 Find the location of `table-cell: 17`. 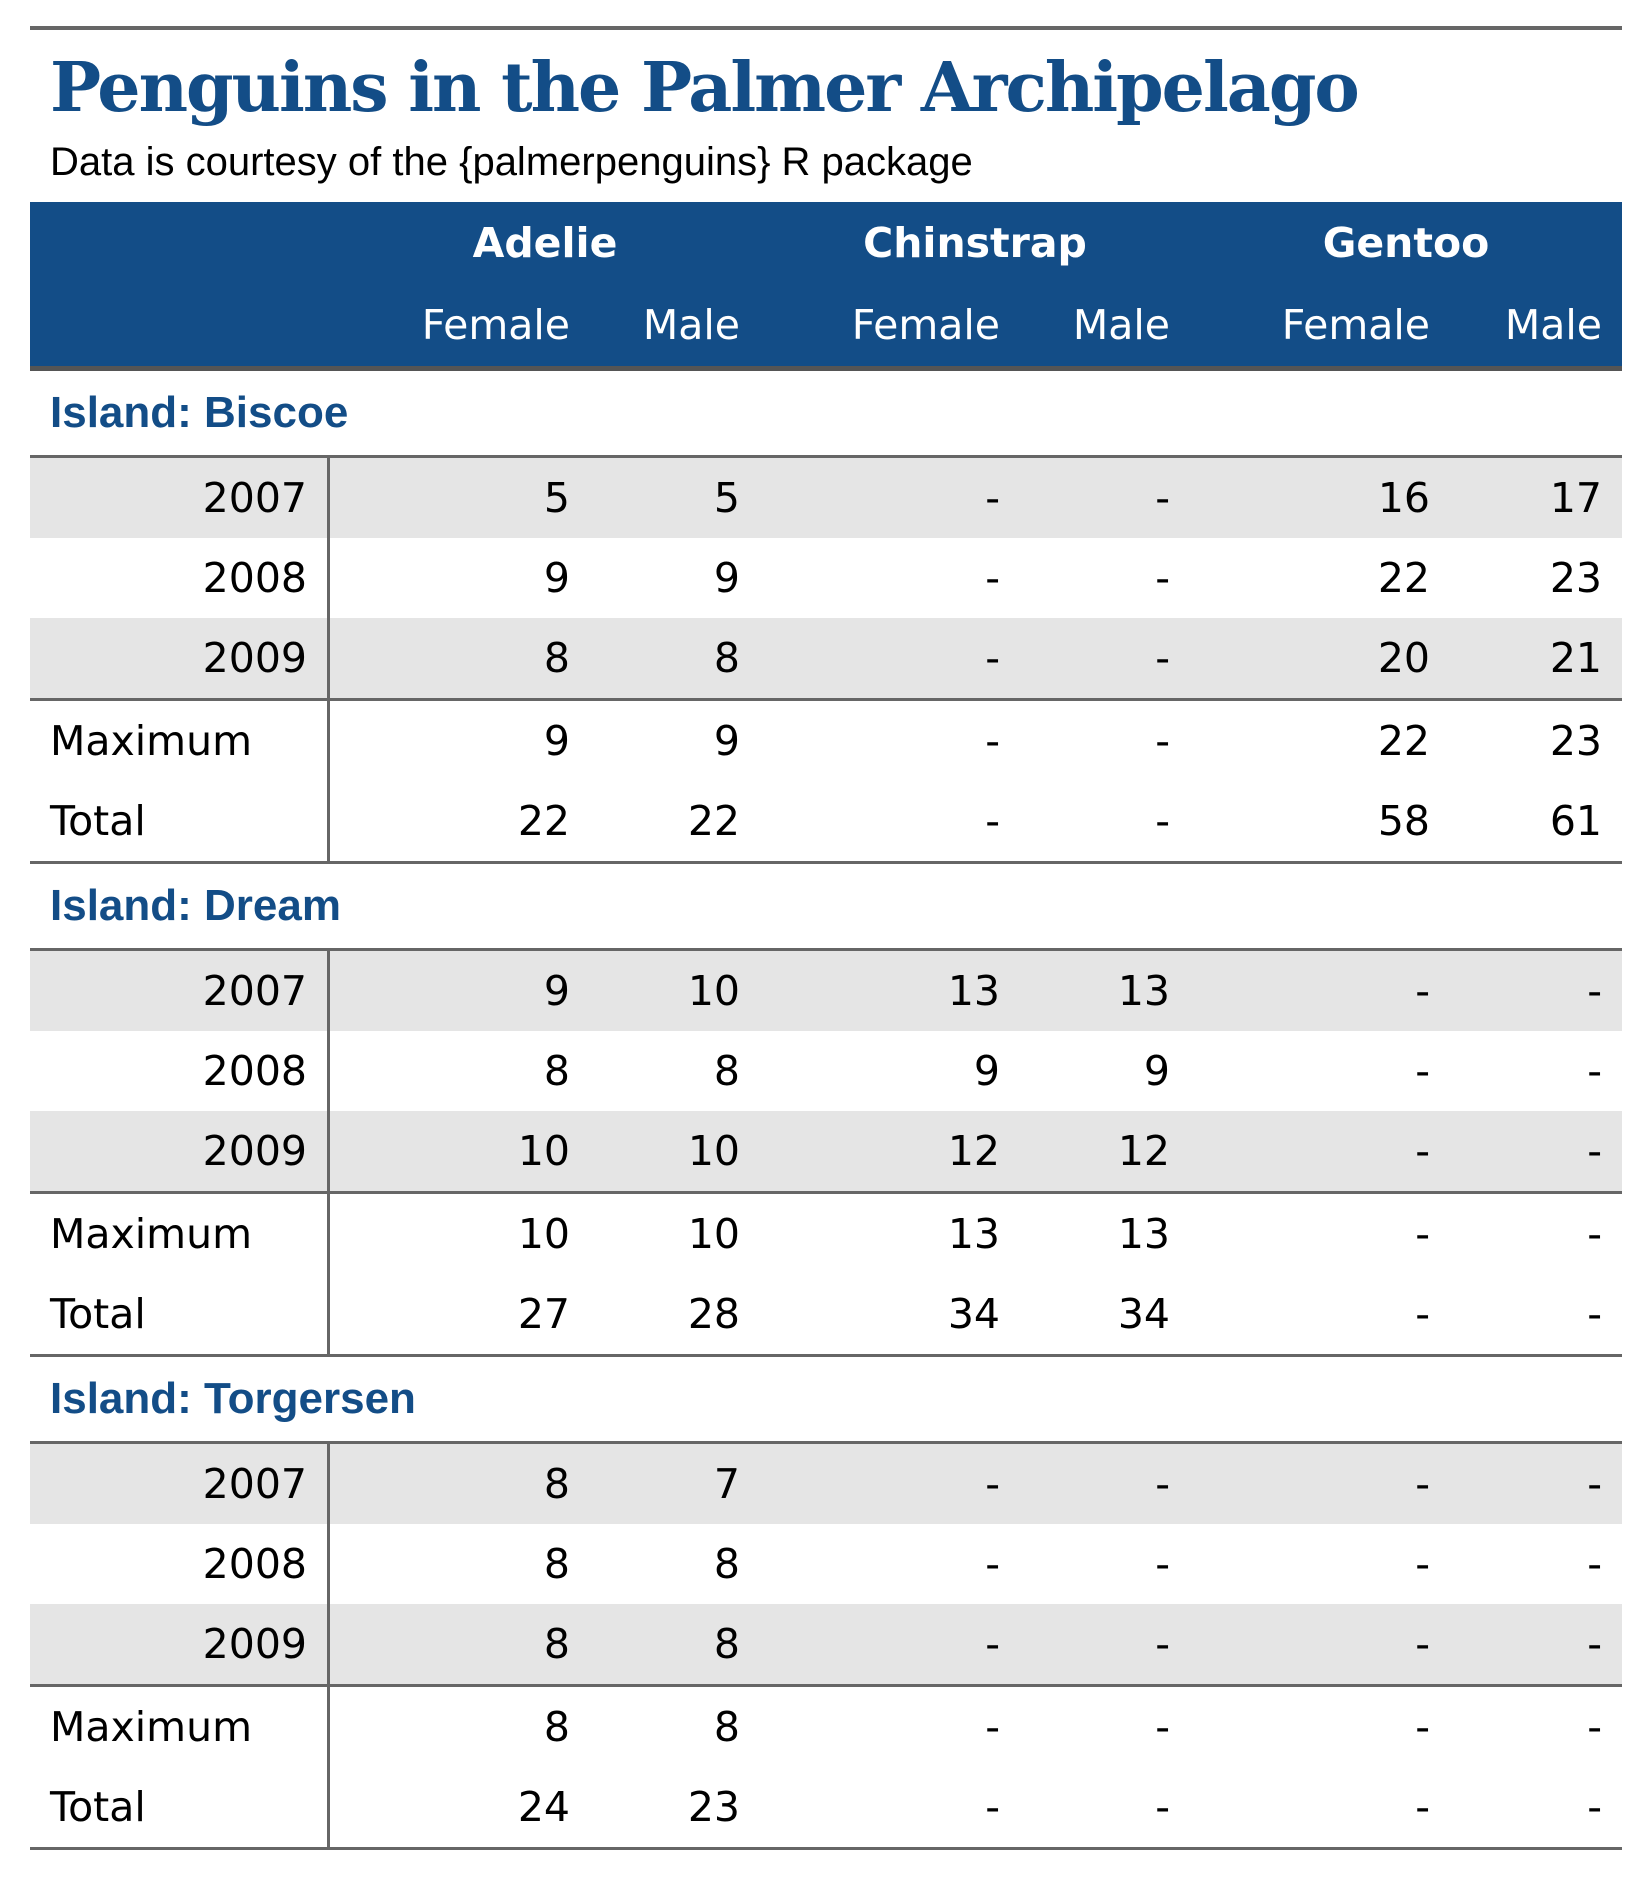

table-cell: 17 is located at coordinates (1575, 498).